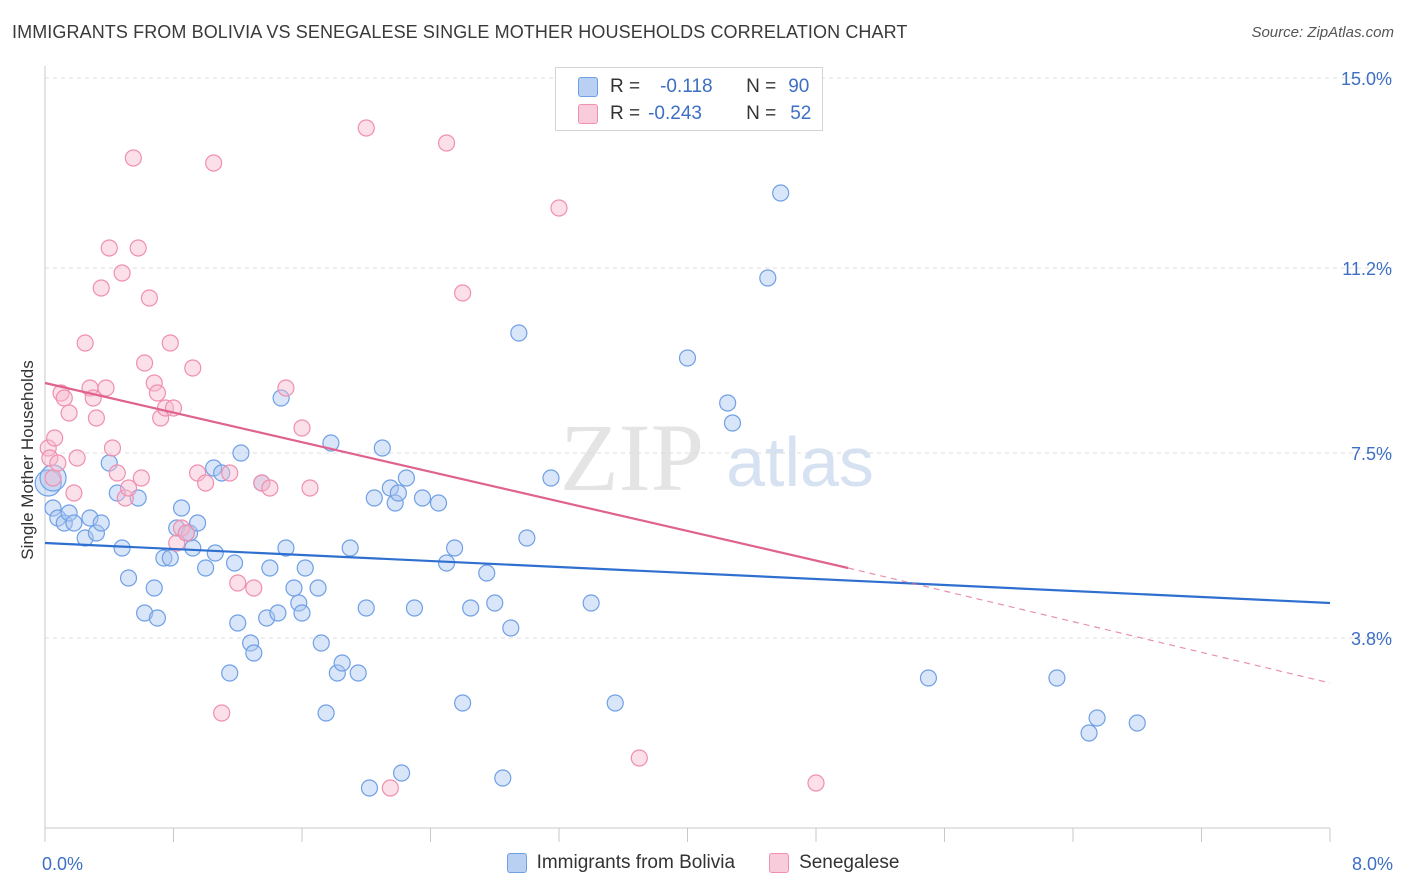 This screenshot has height=892, width=1406. What do you see at coordinates (1089, 625) in the screenshot?
I see `trend-line-dashed-senegalese` at bounding box center [1089, 625].